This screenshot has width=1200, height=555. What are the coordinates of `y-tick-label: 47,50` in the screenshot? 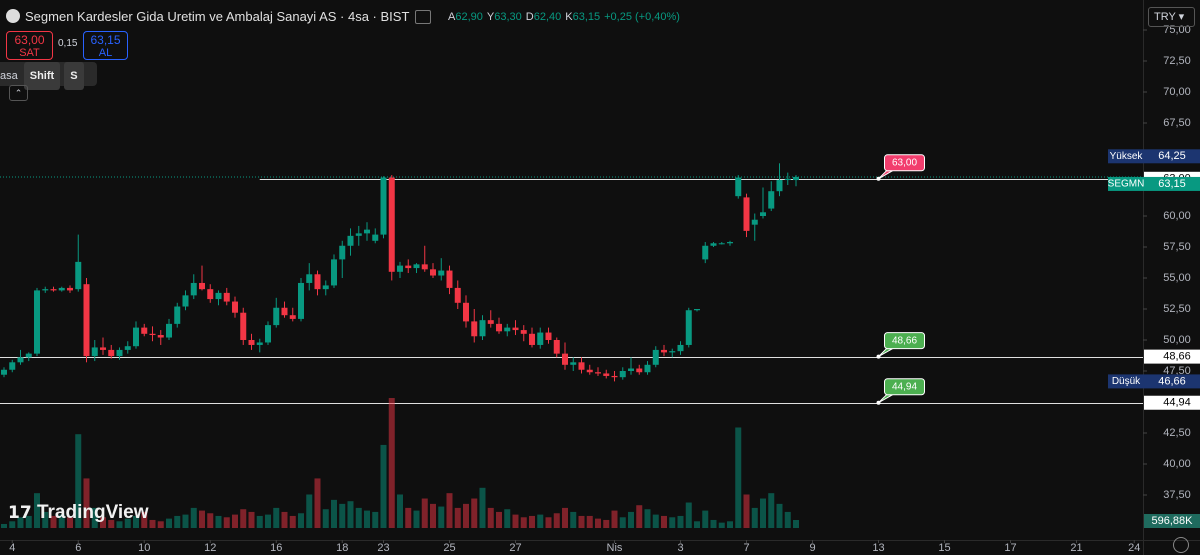 It's located at (1177, 371).